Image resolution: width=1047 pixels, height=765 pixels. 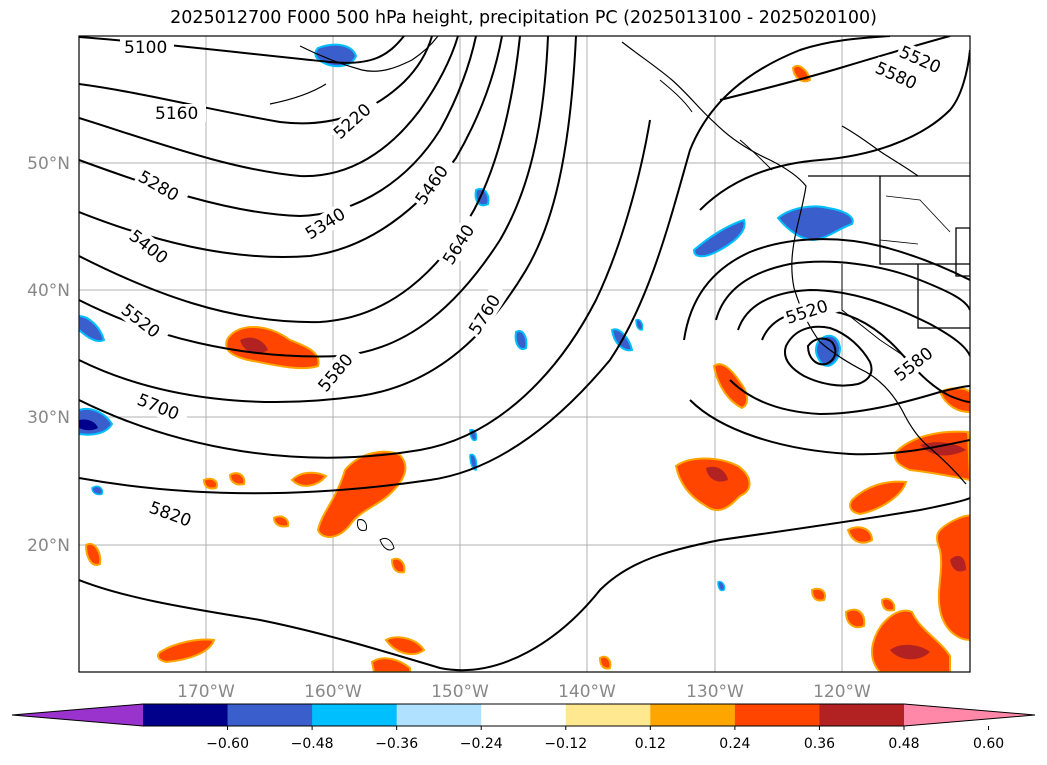 What do you see at coordinates (481, 744) in the screenshot?
I see `colorbar-tick-label: −0.24` at bounding box center [481, 744].